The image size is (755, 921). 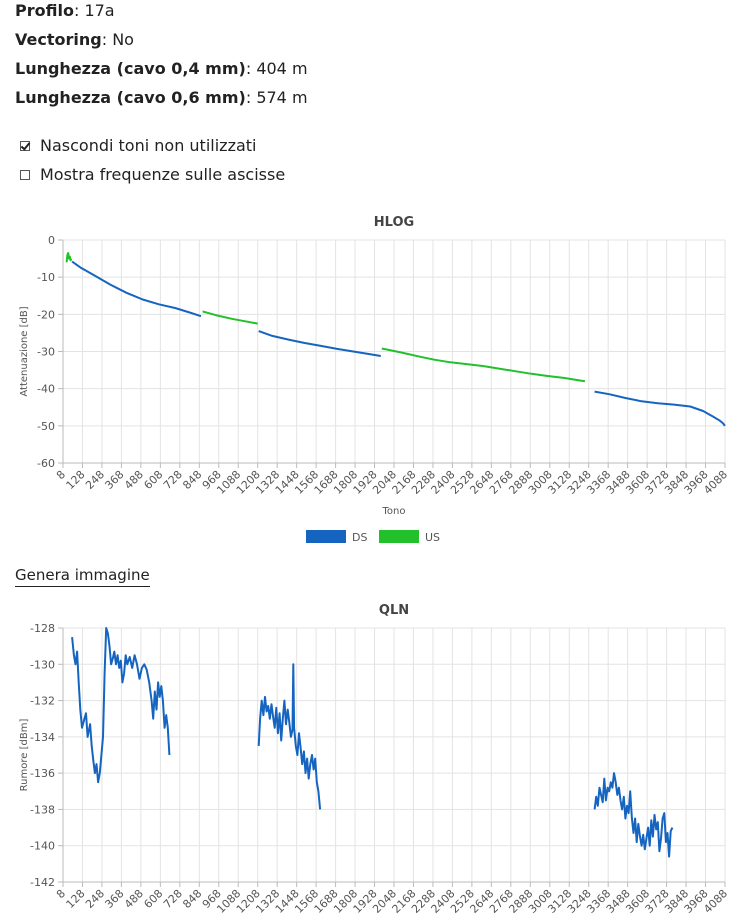 I want to click on vectoring-row: Vectoring: No, so click(x=74, y=39).